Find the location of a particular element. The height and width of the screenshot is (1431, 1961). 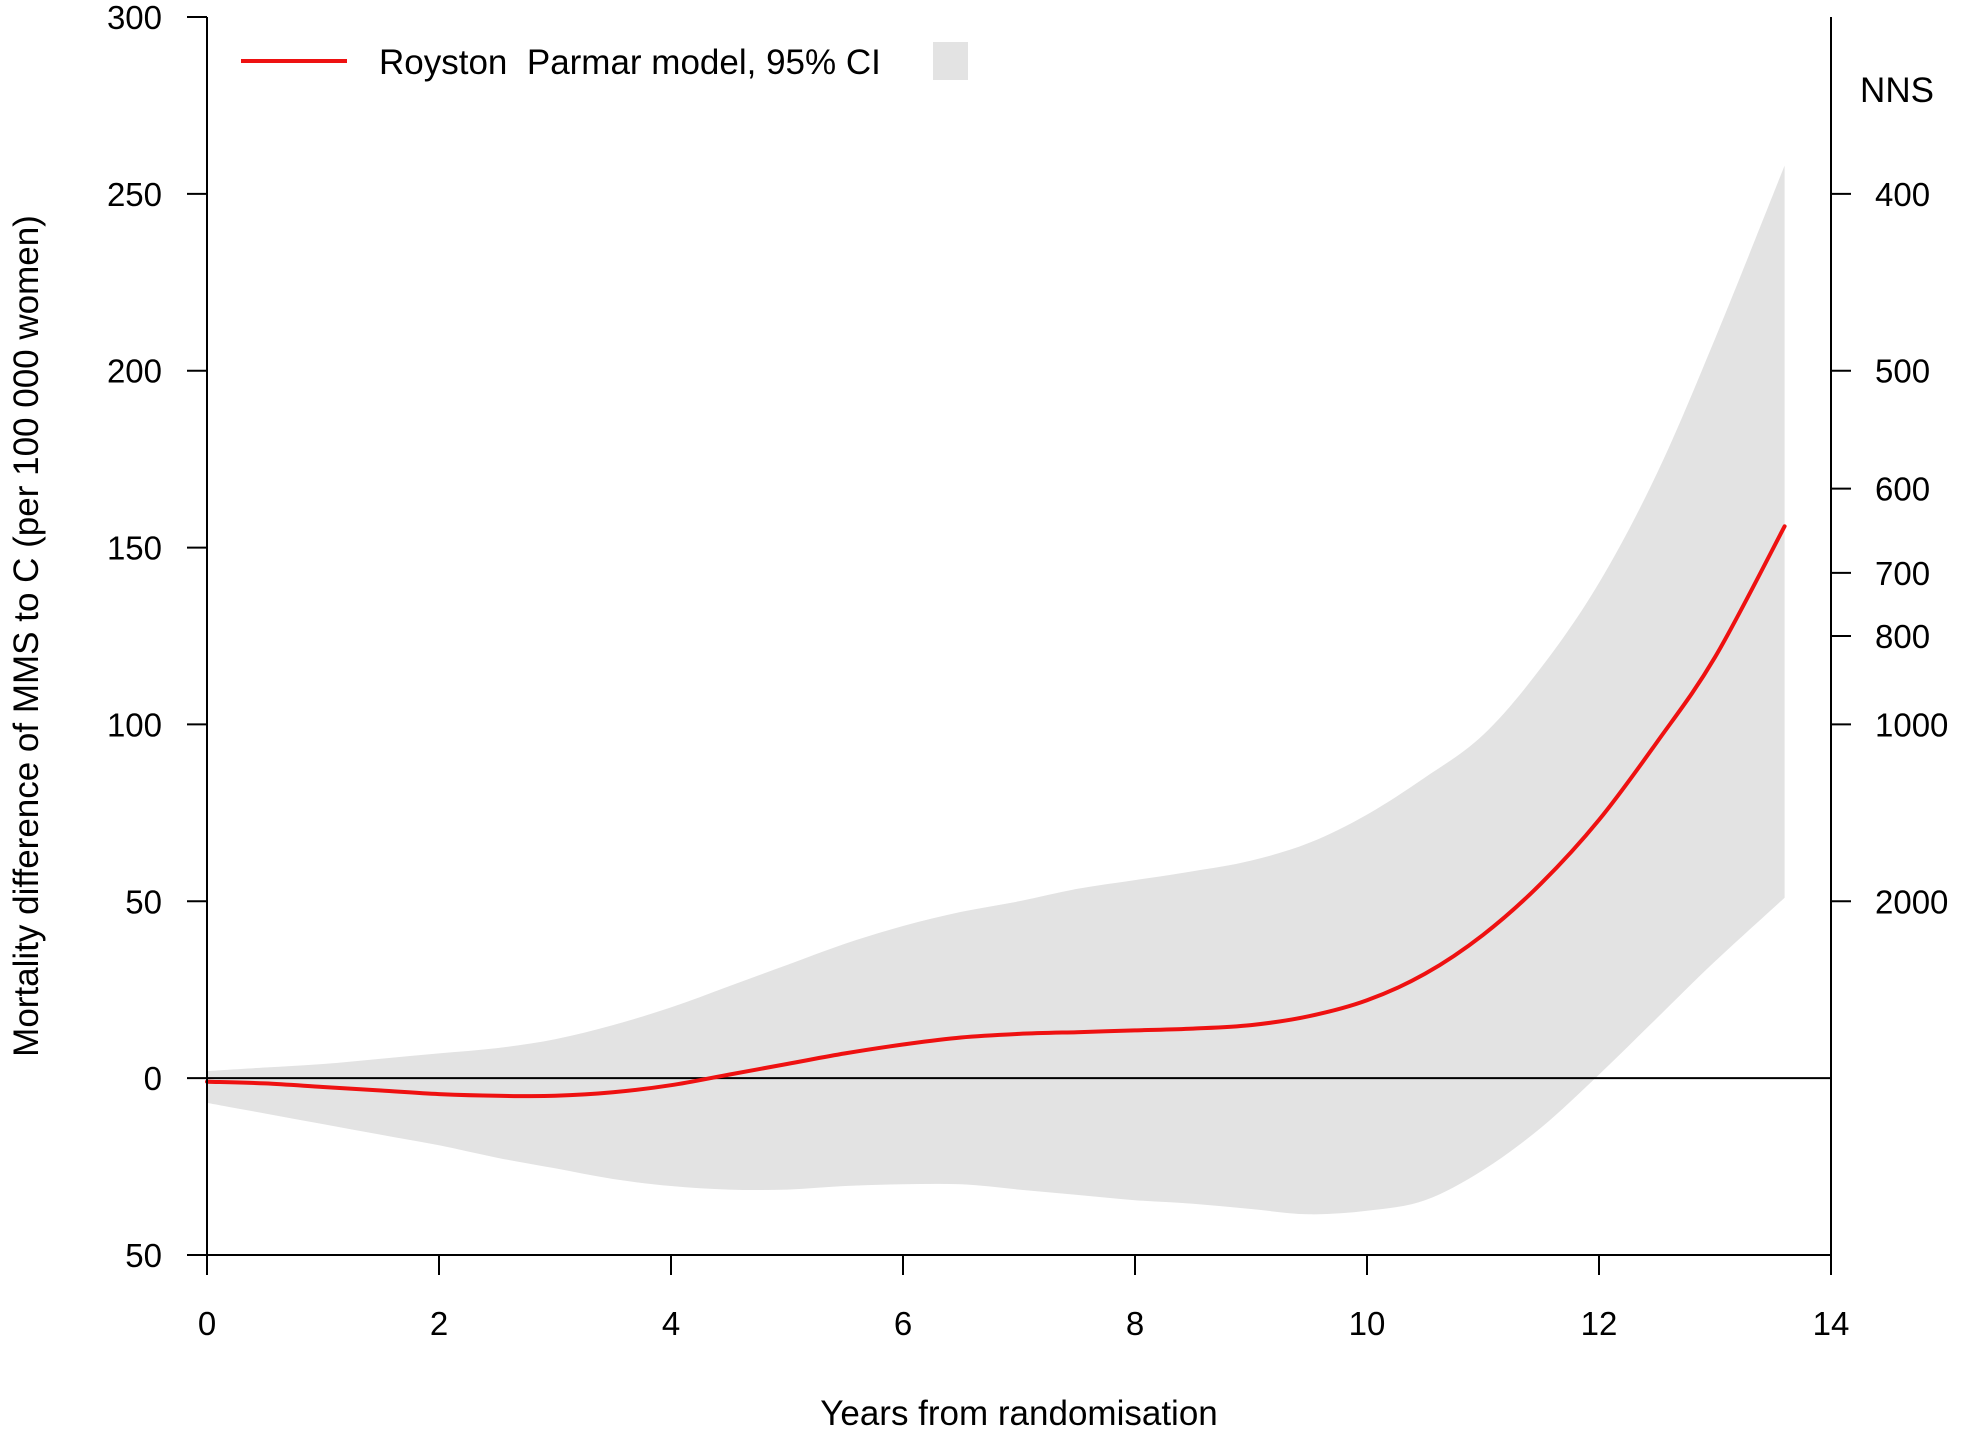

x-axis-ticks: 0 2 4 6 8 10 12 14 is located at coordinates (1024, 1298).